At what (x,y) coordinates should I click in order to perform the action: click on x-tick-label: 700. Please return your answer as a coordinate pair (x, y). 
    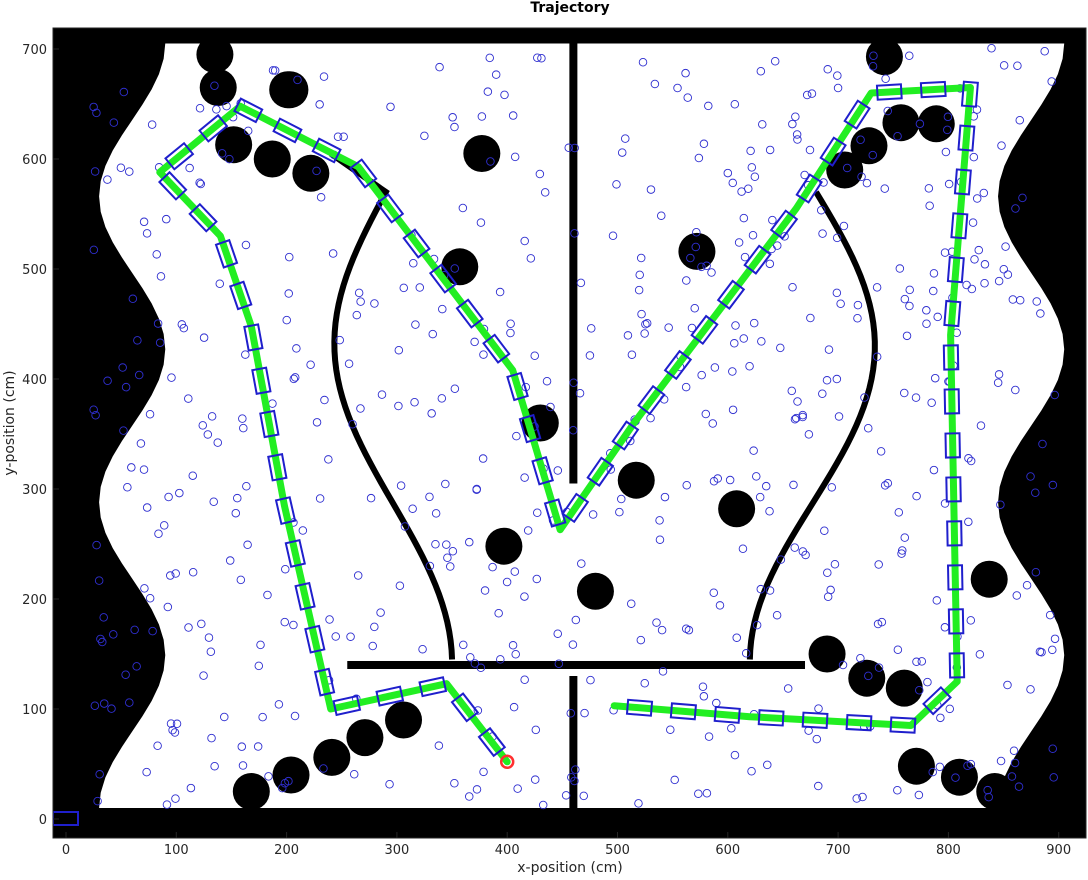
    Looking at the image, I should click on (838, 850).